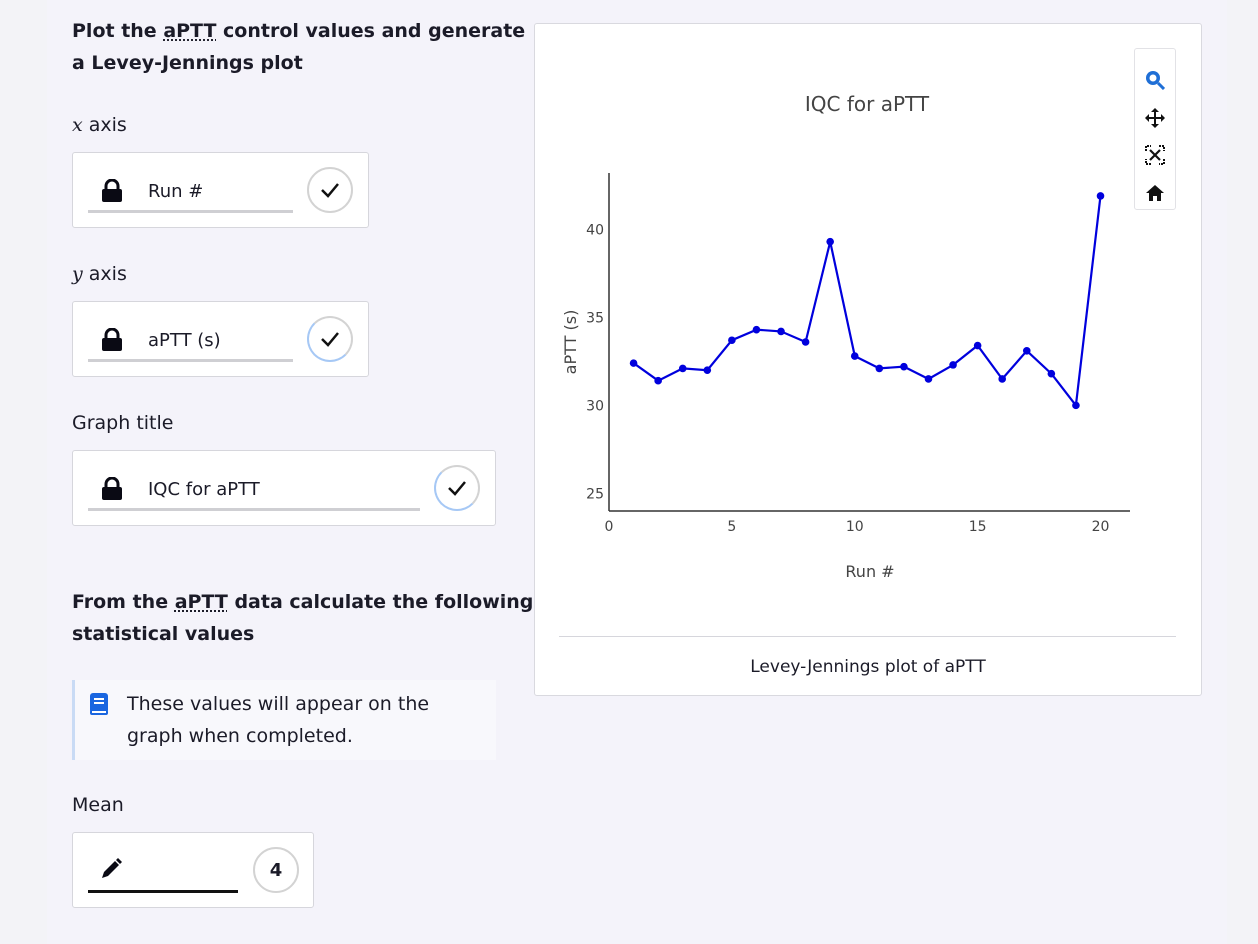 This screenshot has width=1258, height=944. I want to click on y-axis-label: y axis, so click(99, 274).